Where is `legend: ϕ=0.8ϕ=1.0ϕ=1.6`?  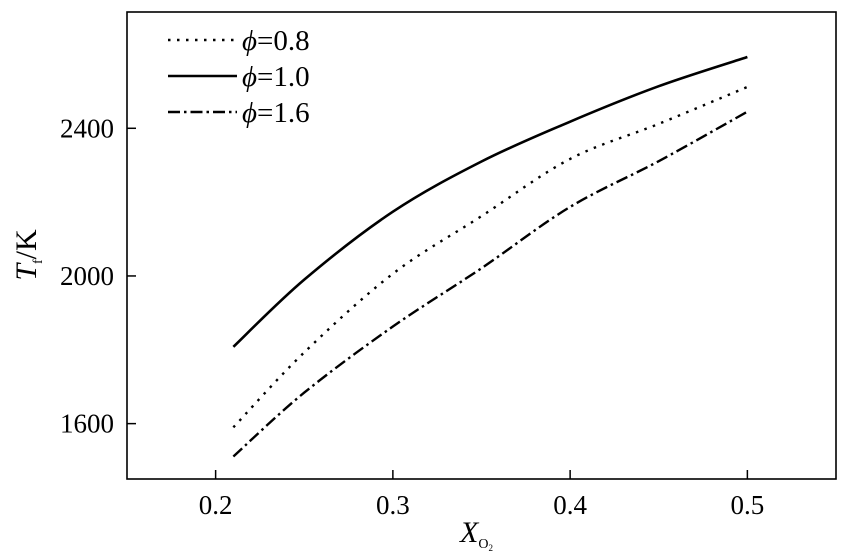
legend: ϕ=0.8ϕ=1.0ϕ=1.6 is located at coordinates (239, 77).